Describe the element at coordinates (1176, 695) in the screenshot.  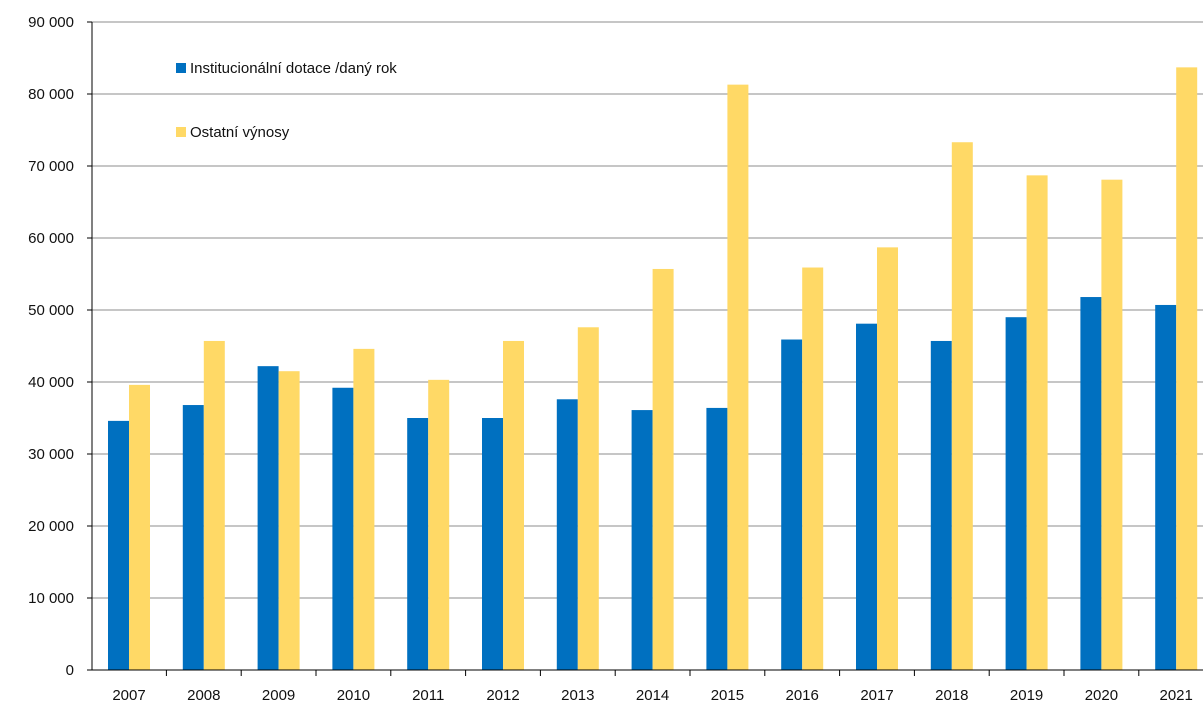
I see `x-tick-label: 2021` at that location.